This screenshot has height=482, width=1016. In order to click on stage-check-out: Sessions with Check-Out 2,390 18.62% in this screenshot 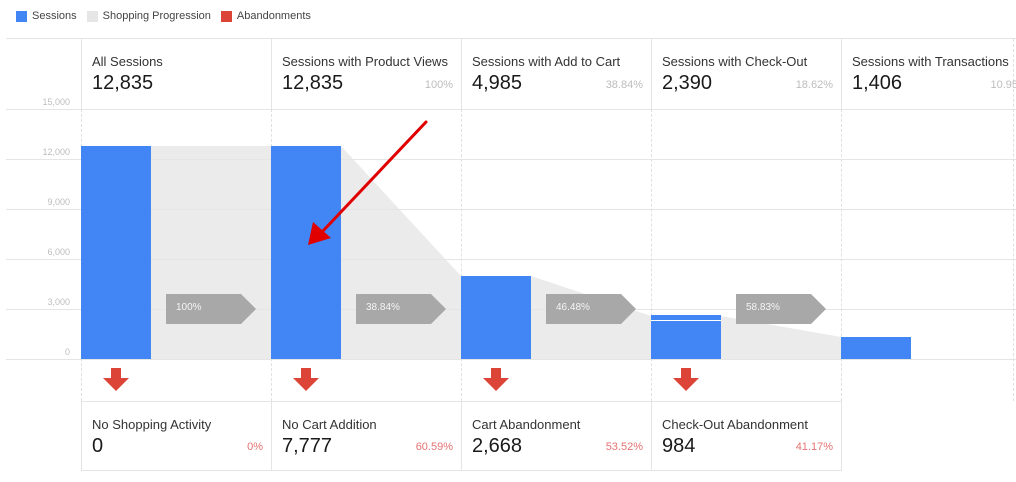, I will do `click(746, 74)`.